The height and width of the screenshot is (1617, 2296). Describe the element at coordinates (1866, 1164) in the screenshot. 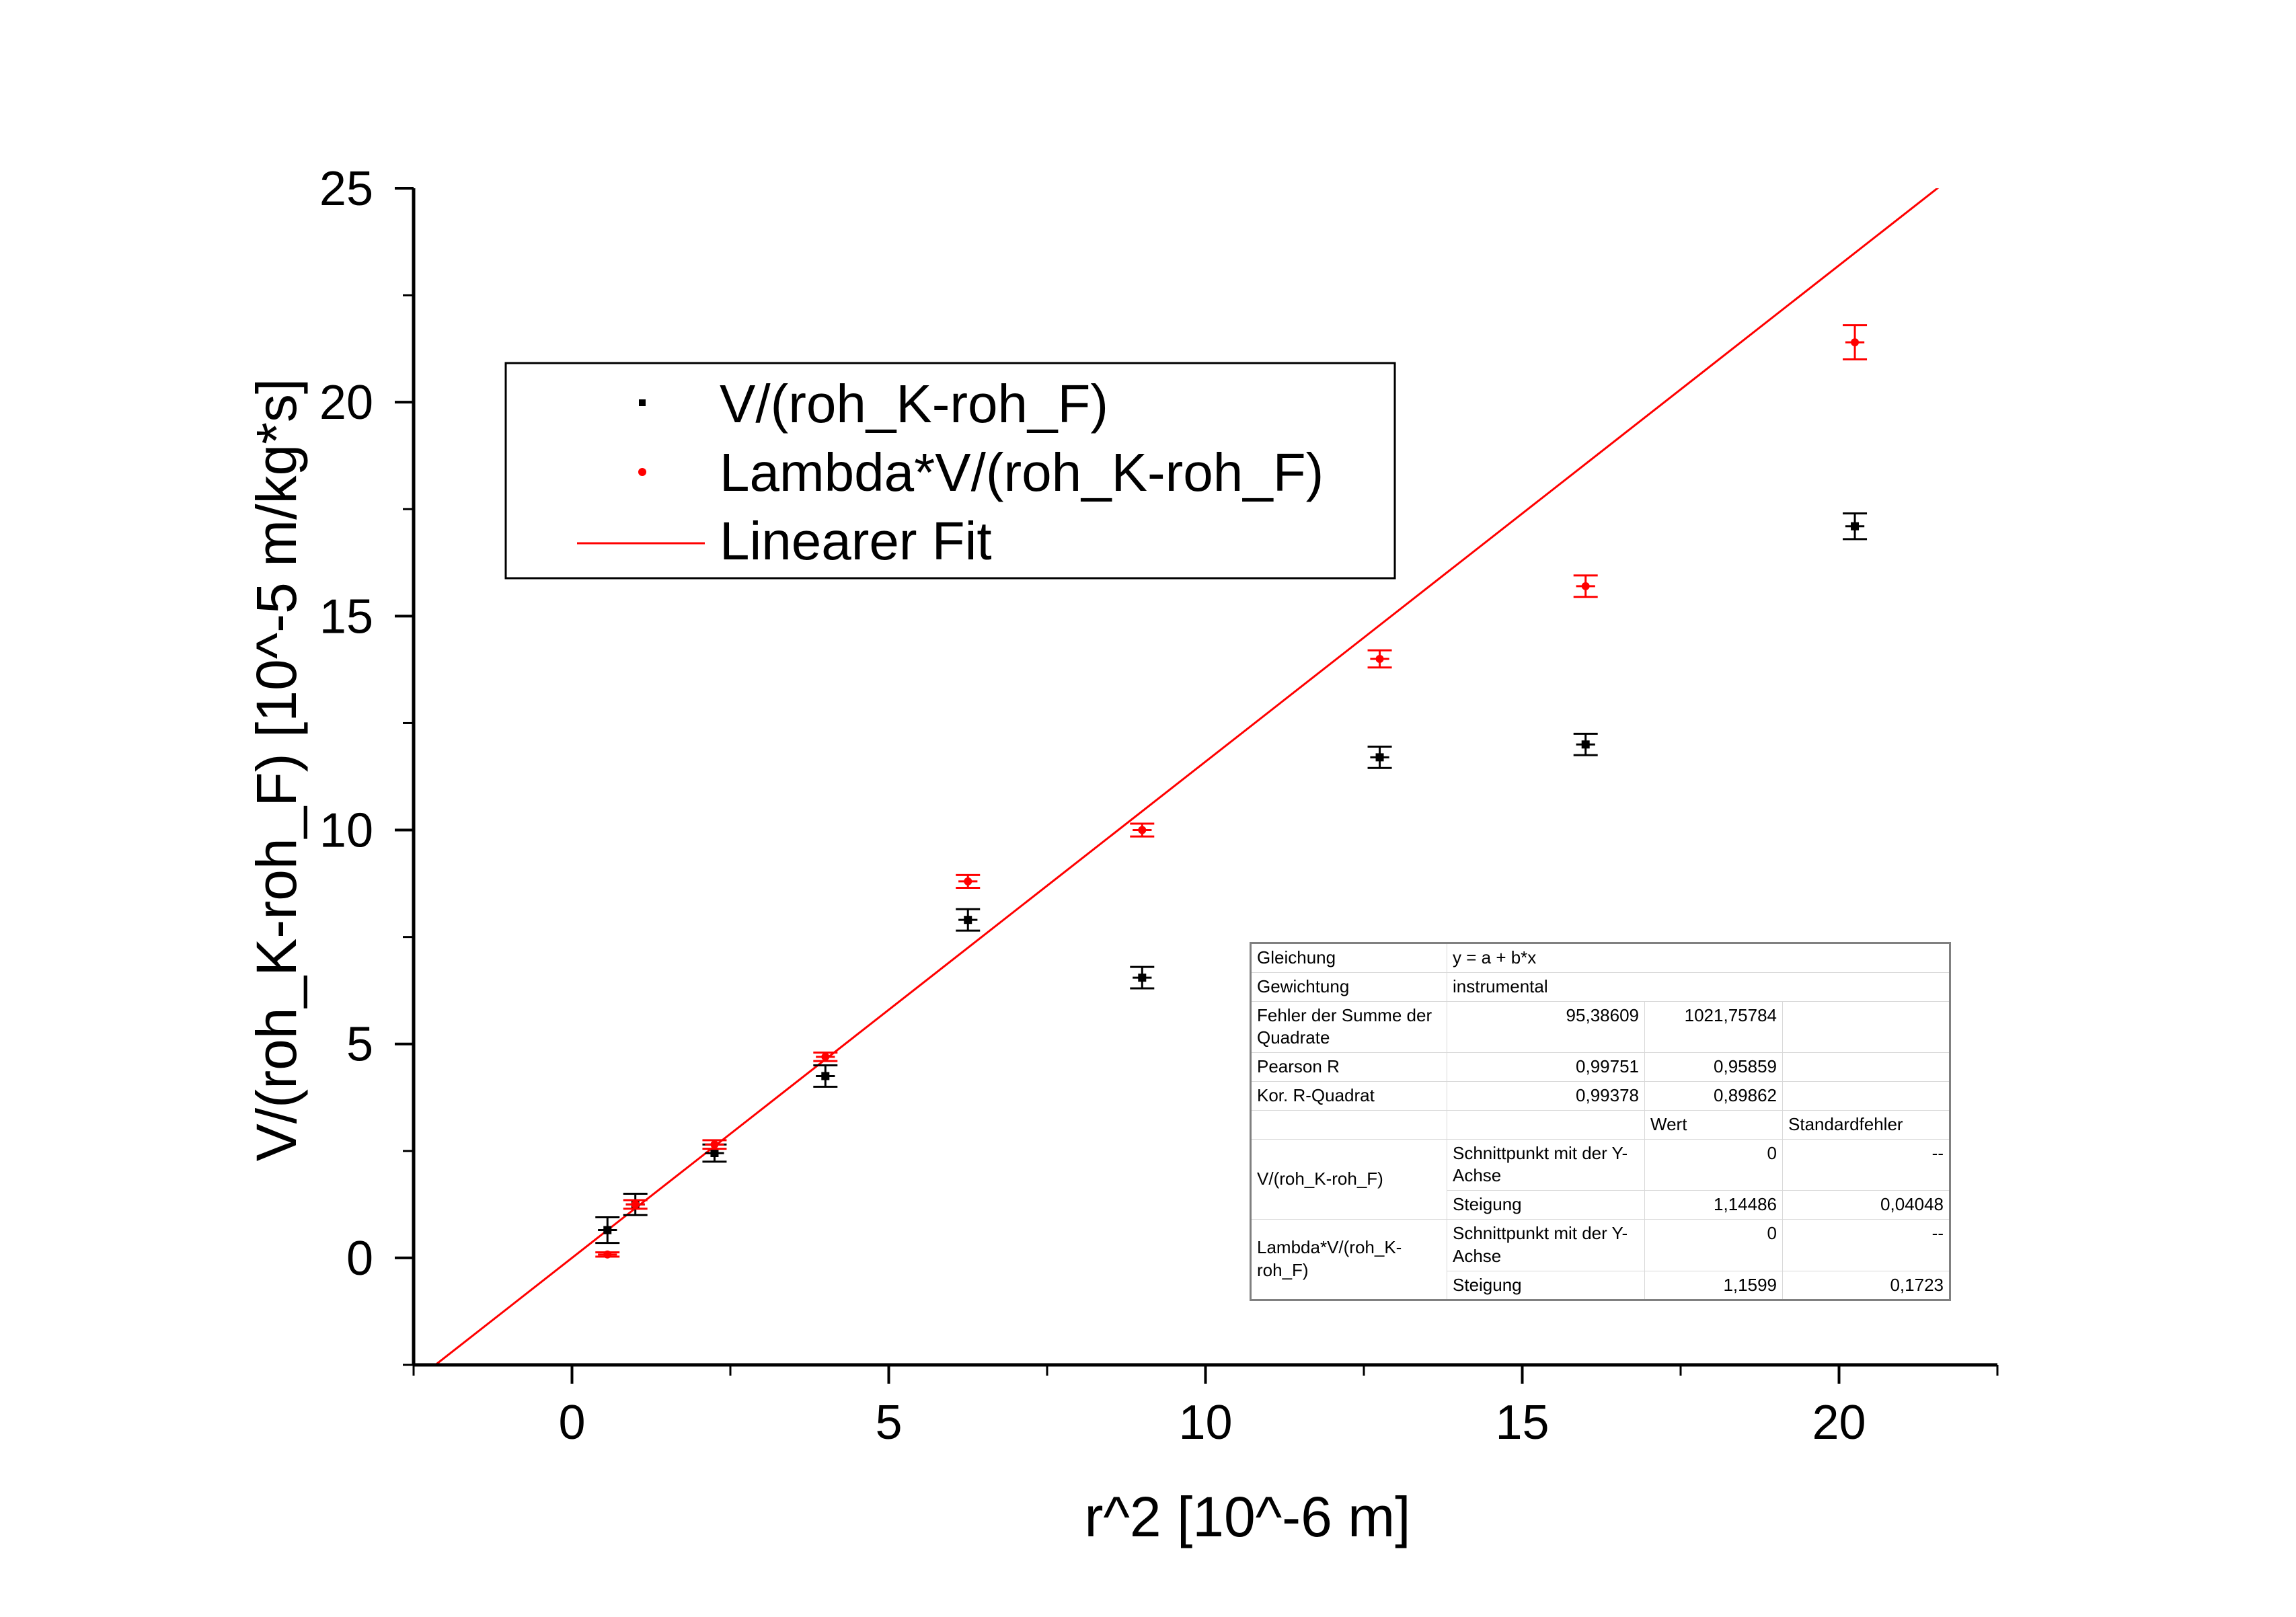

I see `s1-schnitt-fehler: --` at that location.